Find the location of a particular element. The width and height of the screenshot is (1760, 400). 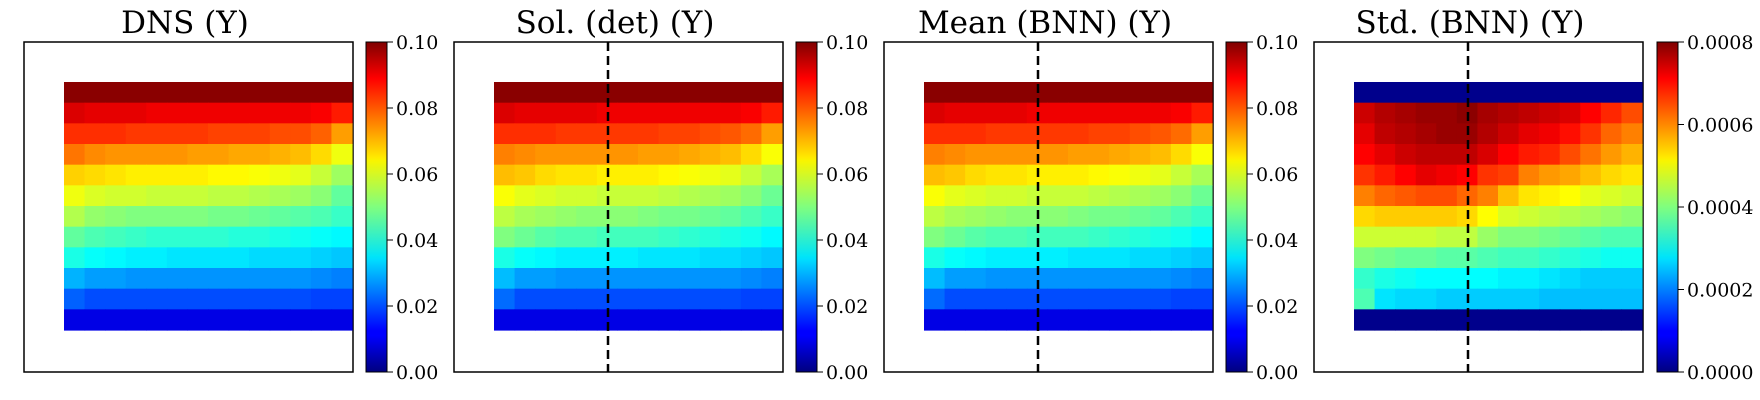

colorbar-tick-label: 0.02 is located at coordinates (847, 307).